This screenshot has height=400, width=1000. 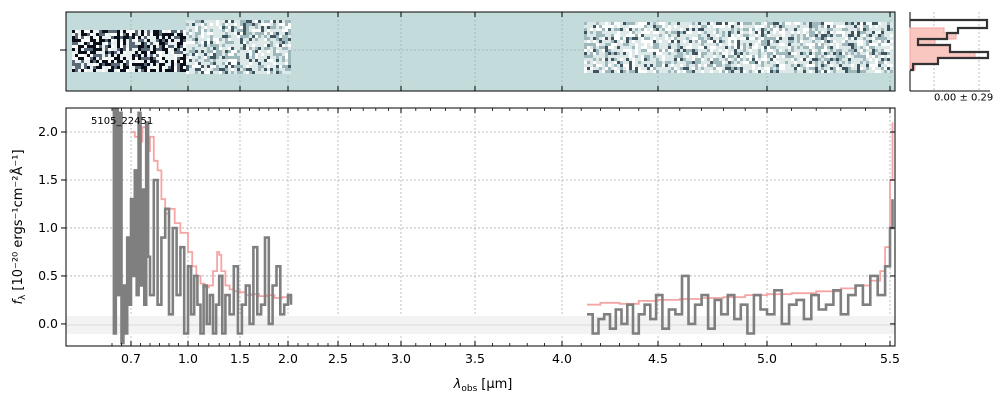 I want to click on x-axis-subscript: obs, so click(x=469, y=389).